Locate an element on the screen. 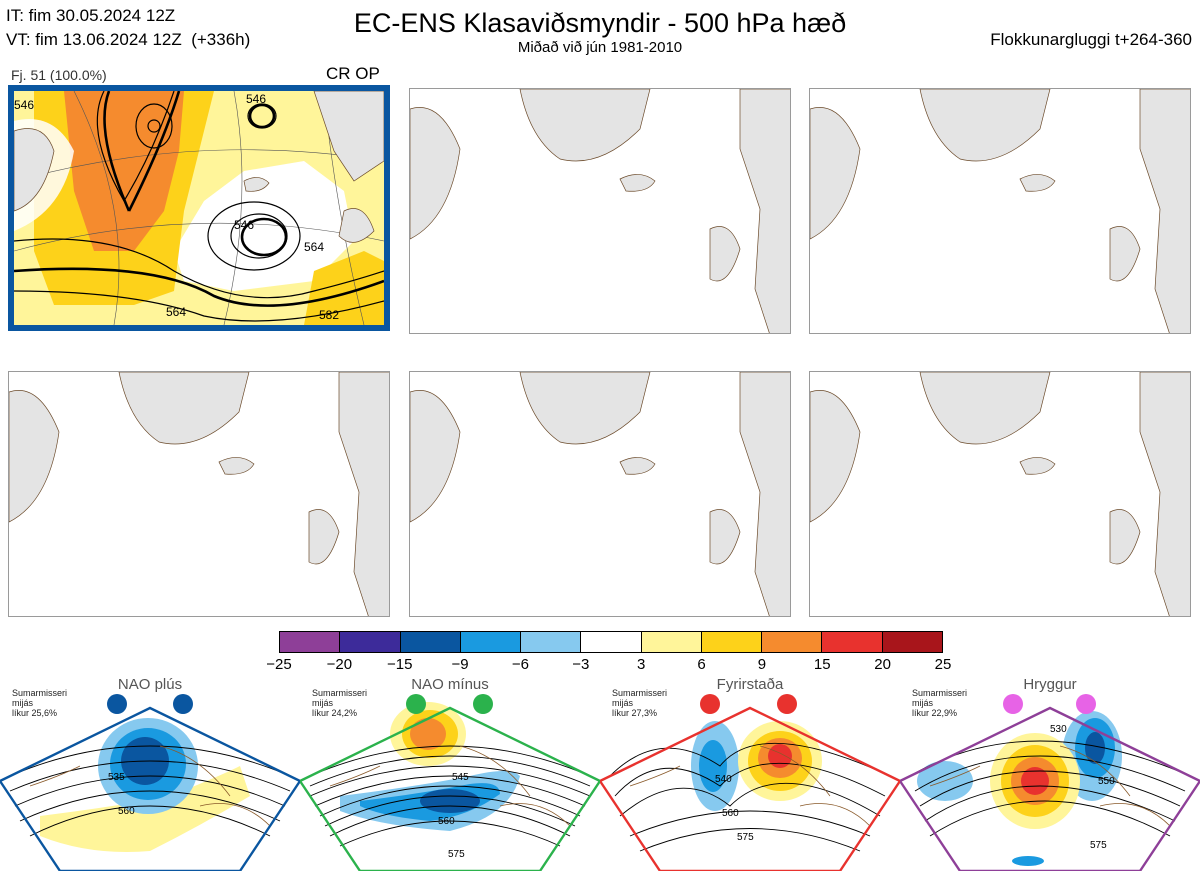  colorbar-tick-label: 3 is located at coordinates (641, 664).